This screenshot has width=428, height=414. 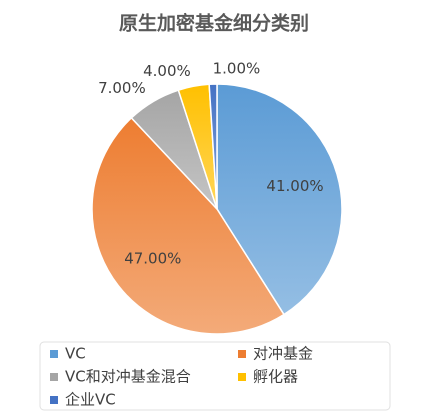 I want to click on legend-label: 对冲基金, so click(x=283, y=354).